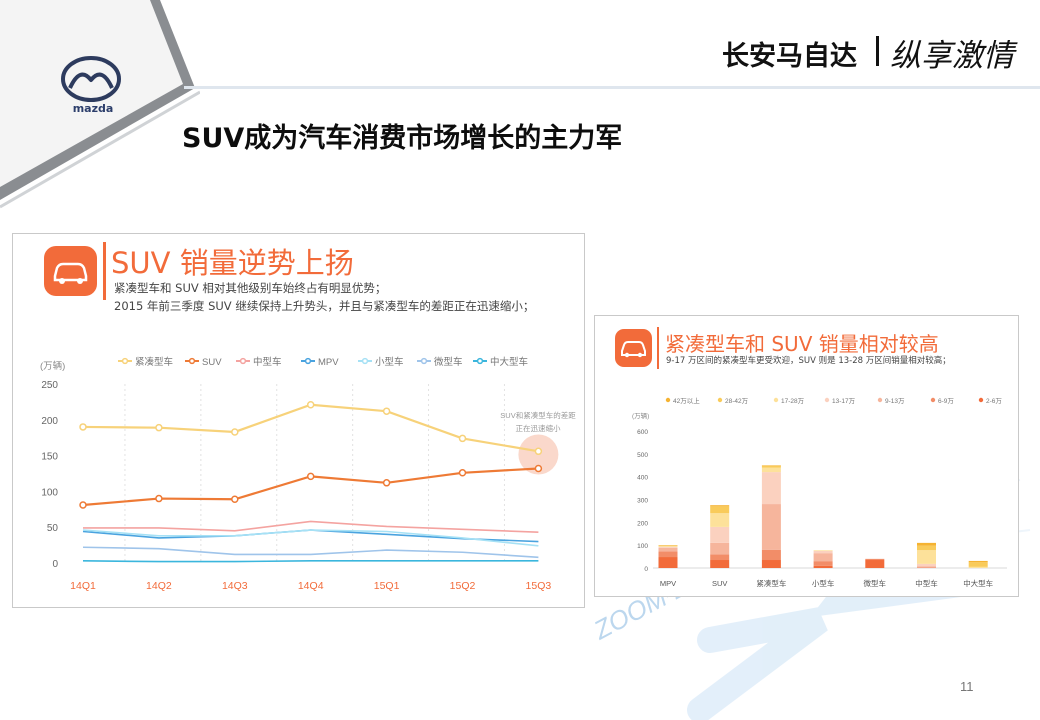 The image size is (1040, 720). What do you see at coordinates (737, 401) in the screenshot?
I see `legend-label: 28-42万` at bounding box center [737, 401].